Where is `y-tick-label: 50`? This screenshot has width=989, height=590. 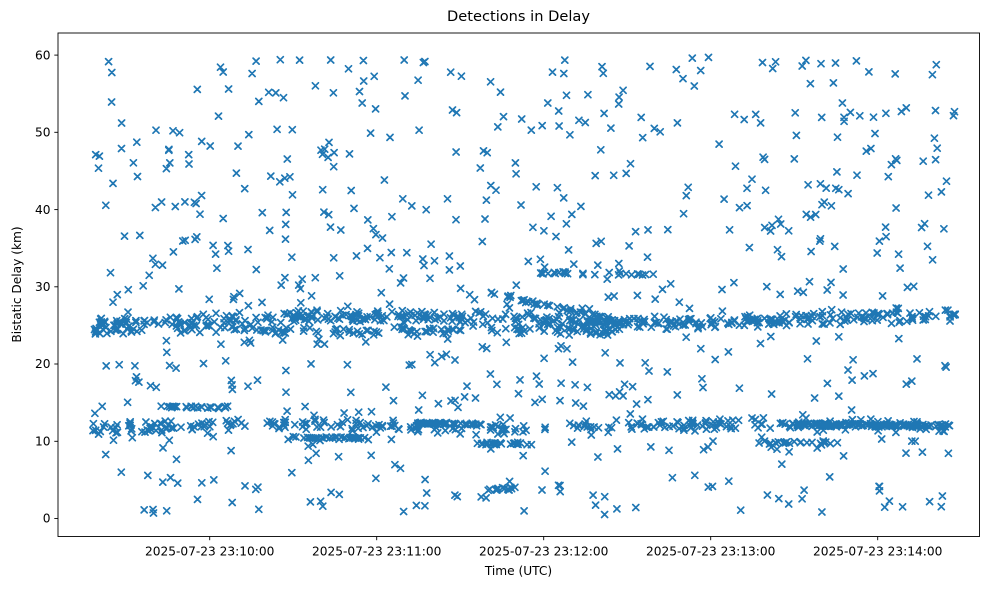
y-tick-label: 50 is located at coordinates (43, 133).